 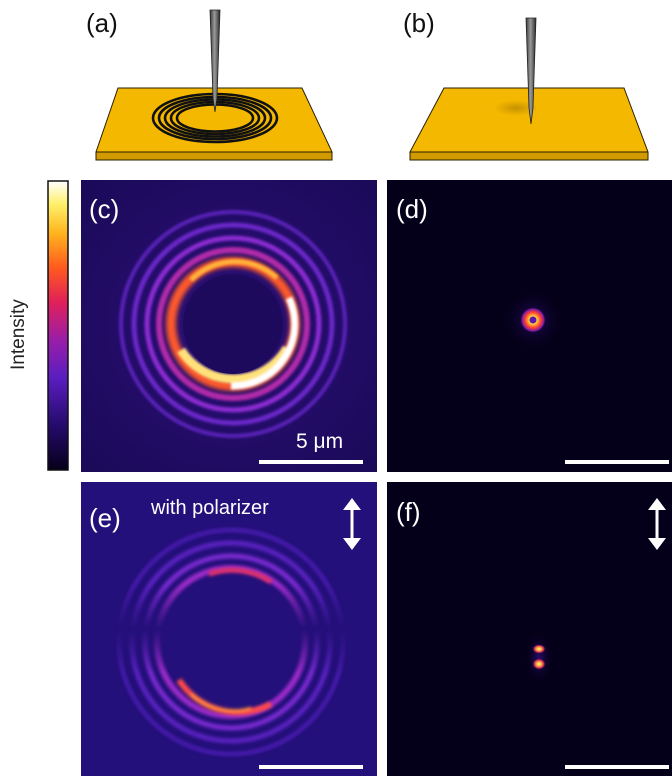 What do you see at coordinates (105, 518) in the screenshot?
I see `panel-label-e: (e)` at bounding box center [105, 518].